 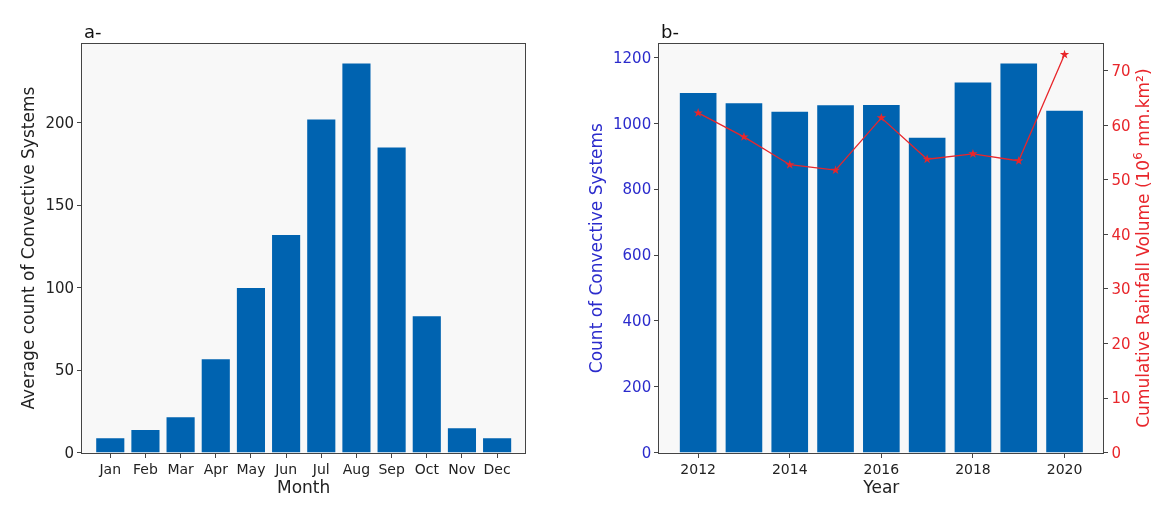 What do you see at coordinates (304, 487) in the screenshot?
I see `x-axis-title: Month` at bounding box center [304, 487].